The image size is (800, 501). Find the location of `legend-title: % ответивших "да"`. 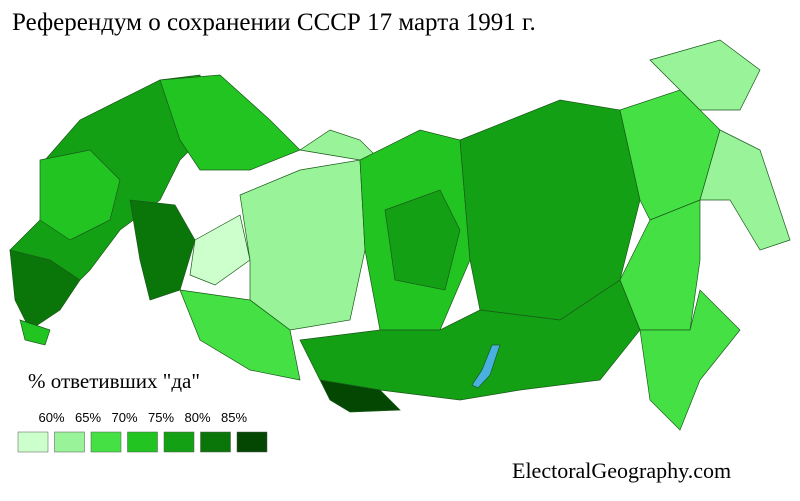

legend-title: % ответивших "да" is located at coordinates (114, 381).